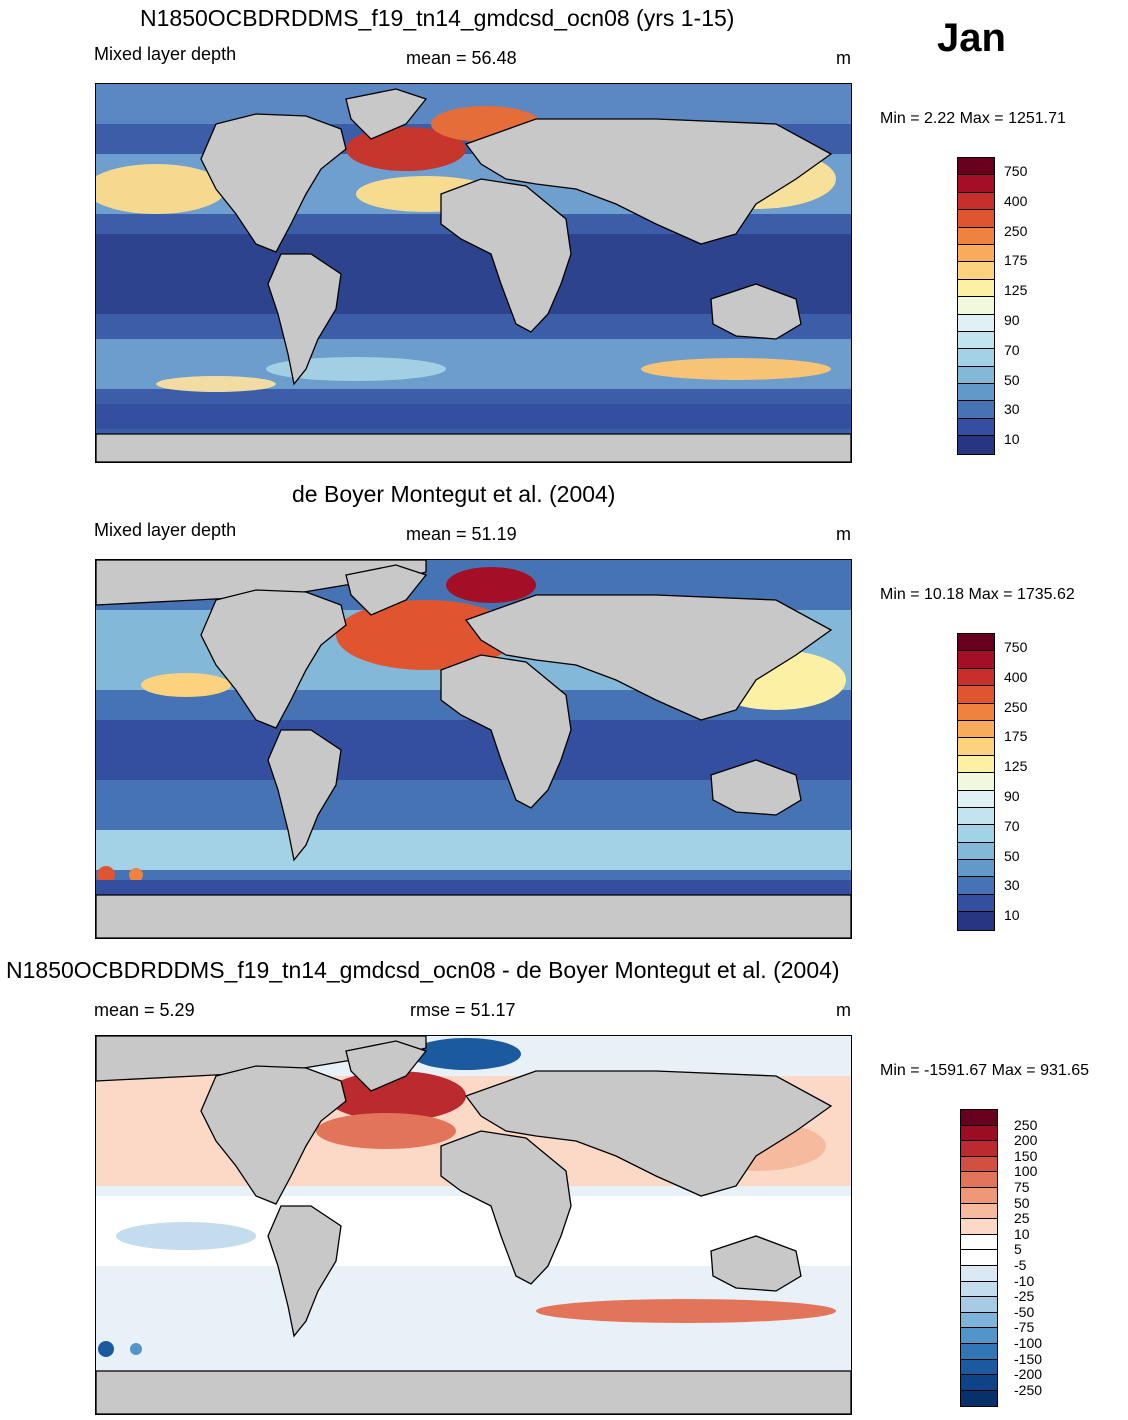 The image size is (1128, 1420). Describe the element at coordinates (1026, 1155) in the screenshot. I see `colorbar-tick-label: 150` at that location.